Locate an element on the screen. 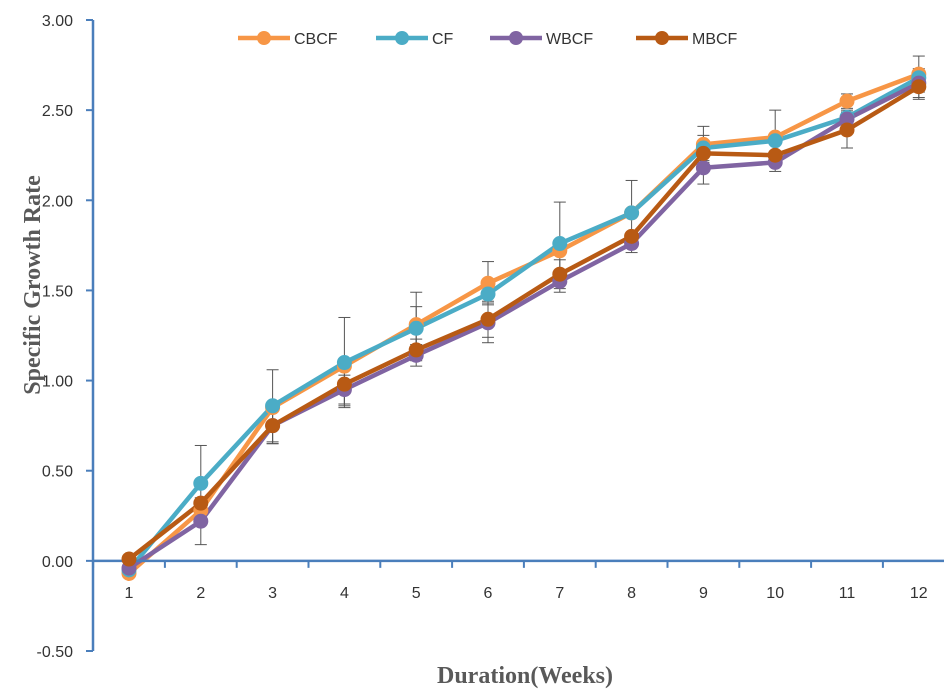  legend: CBCF CF WBCF MBCF is located at coordinates (488, 39).